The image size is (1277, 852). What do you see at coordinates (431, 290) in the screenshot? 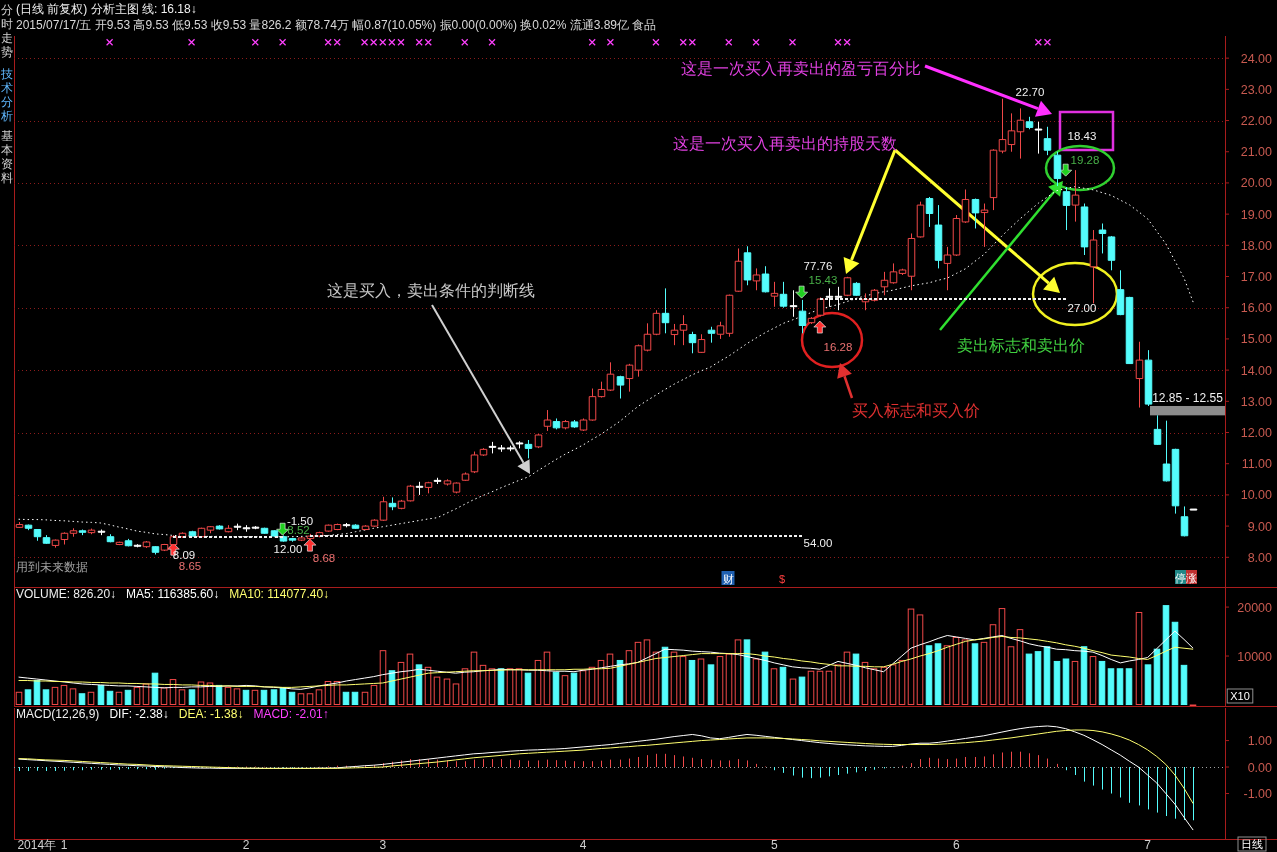
I see `annotation: 这是买入，卖出条件的判断线` at bounding box center [431, 290].